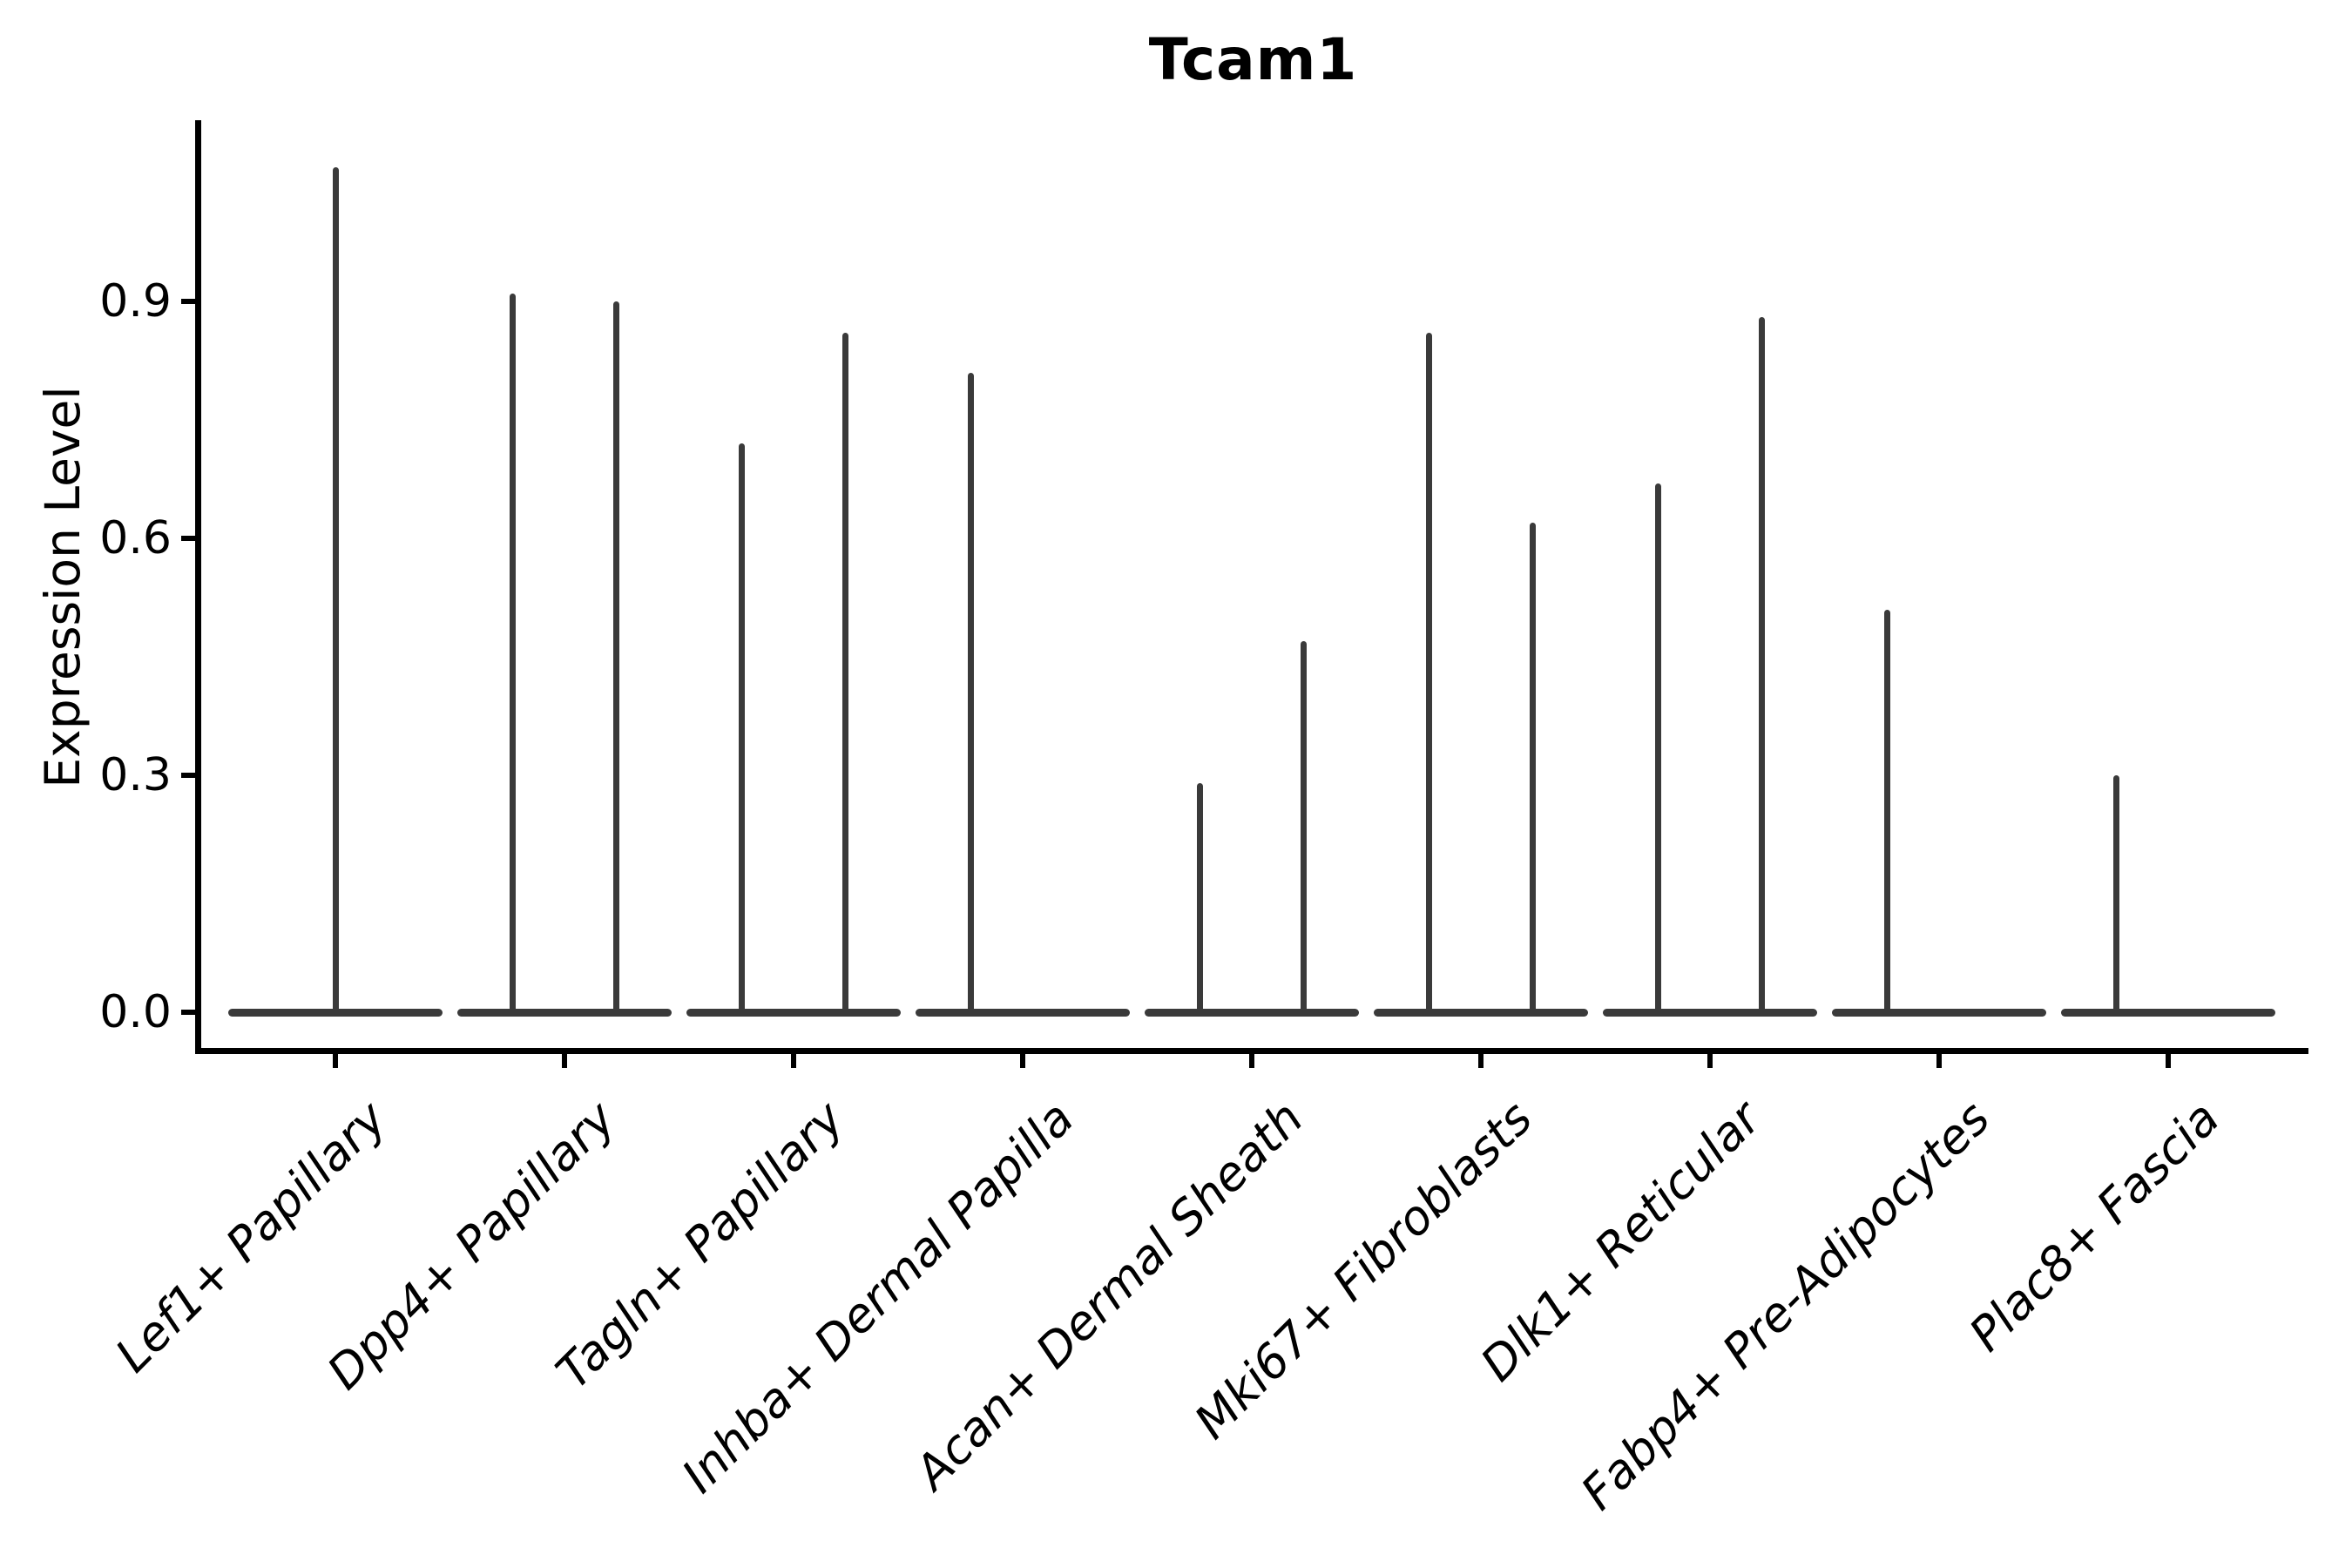  Describe the element at coordinates (1108, 1295) in the screenshot. I see `x-tick-label: Acan+ Dermal Sheath` at that location.